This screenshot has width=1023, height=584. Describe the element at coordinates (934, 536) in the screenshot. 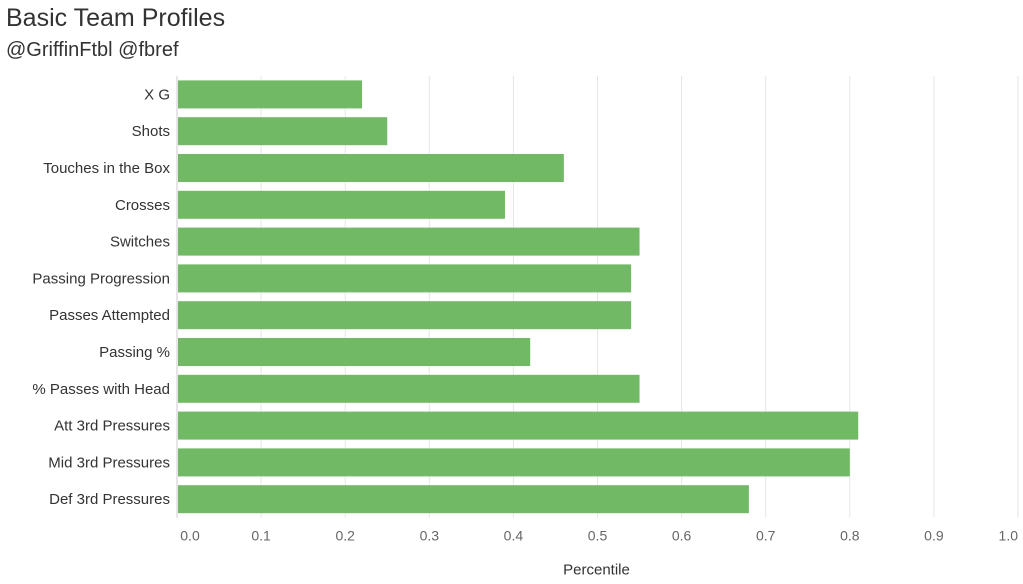

I see `x-tick-label: 0.9` at that location.